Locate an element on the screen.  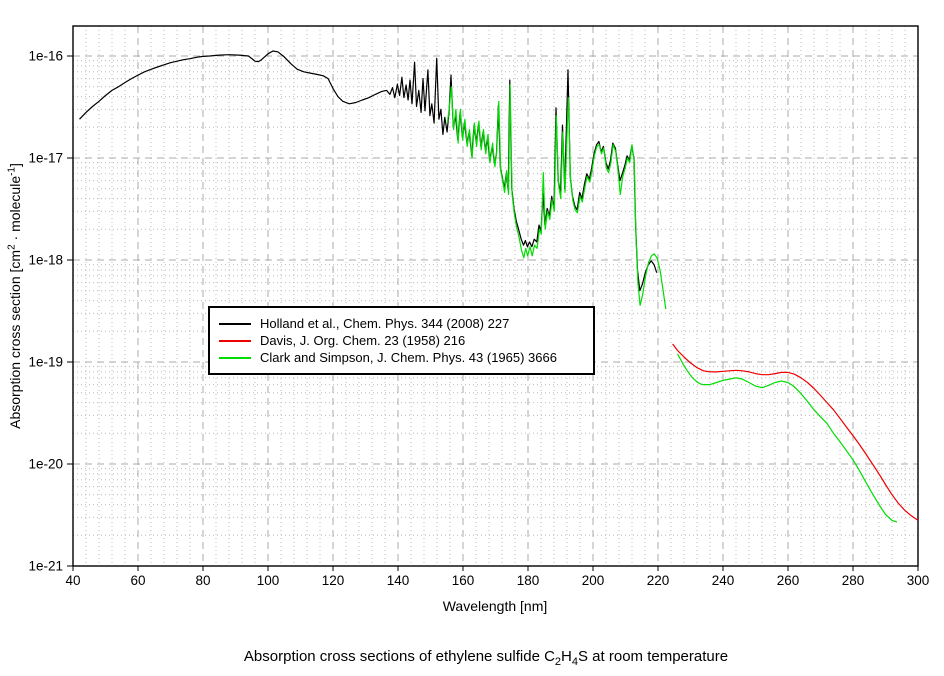
x-axis-title: Wavelength [nm] is located at coordinates (495, 606).